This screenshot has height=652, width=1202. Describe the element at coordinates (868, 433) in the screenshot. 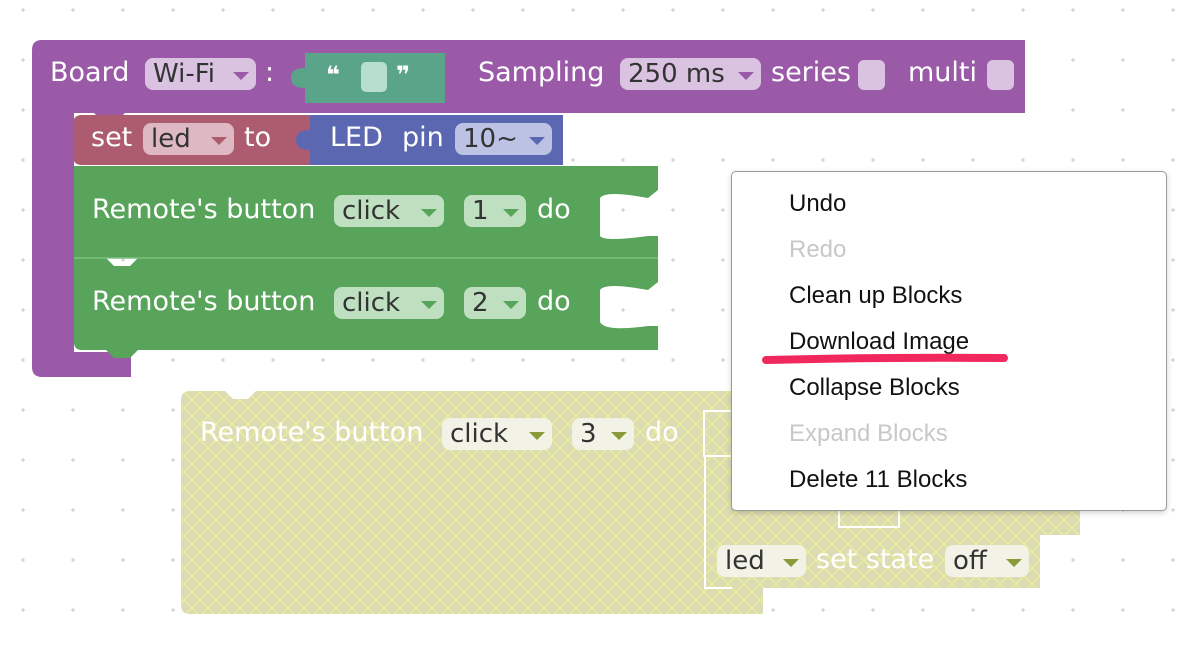

I see `menu-item-expand: Expand Blocks` at that location.